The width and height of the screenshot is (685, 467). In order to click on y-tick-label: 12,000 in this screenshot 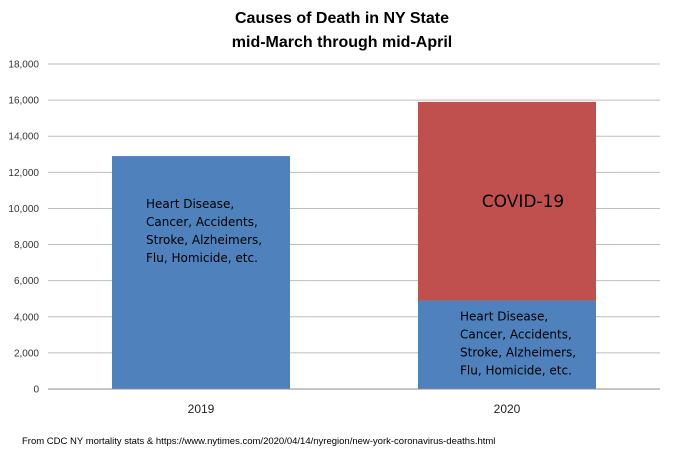, I will do `click(23, 173)`.